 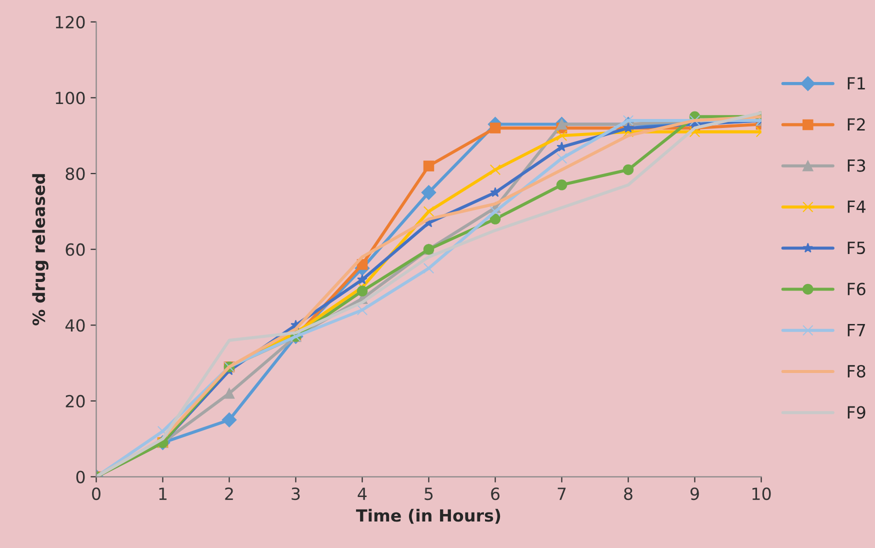 What do you see at coordinates (562, 494) in the screenshot?
I see `x-tick-label: 7` at bounding box center [562, 494].